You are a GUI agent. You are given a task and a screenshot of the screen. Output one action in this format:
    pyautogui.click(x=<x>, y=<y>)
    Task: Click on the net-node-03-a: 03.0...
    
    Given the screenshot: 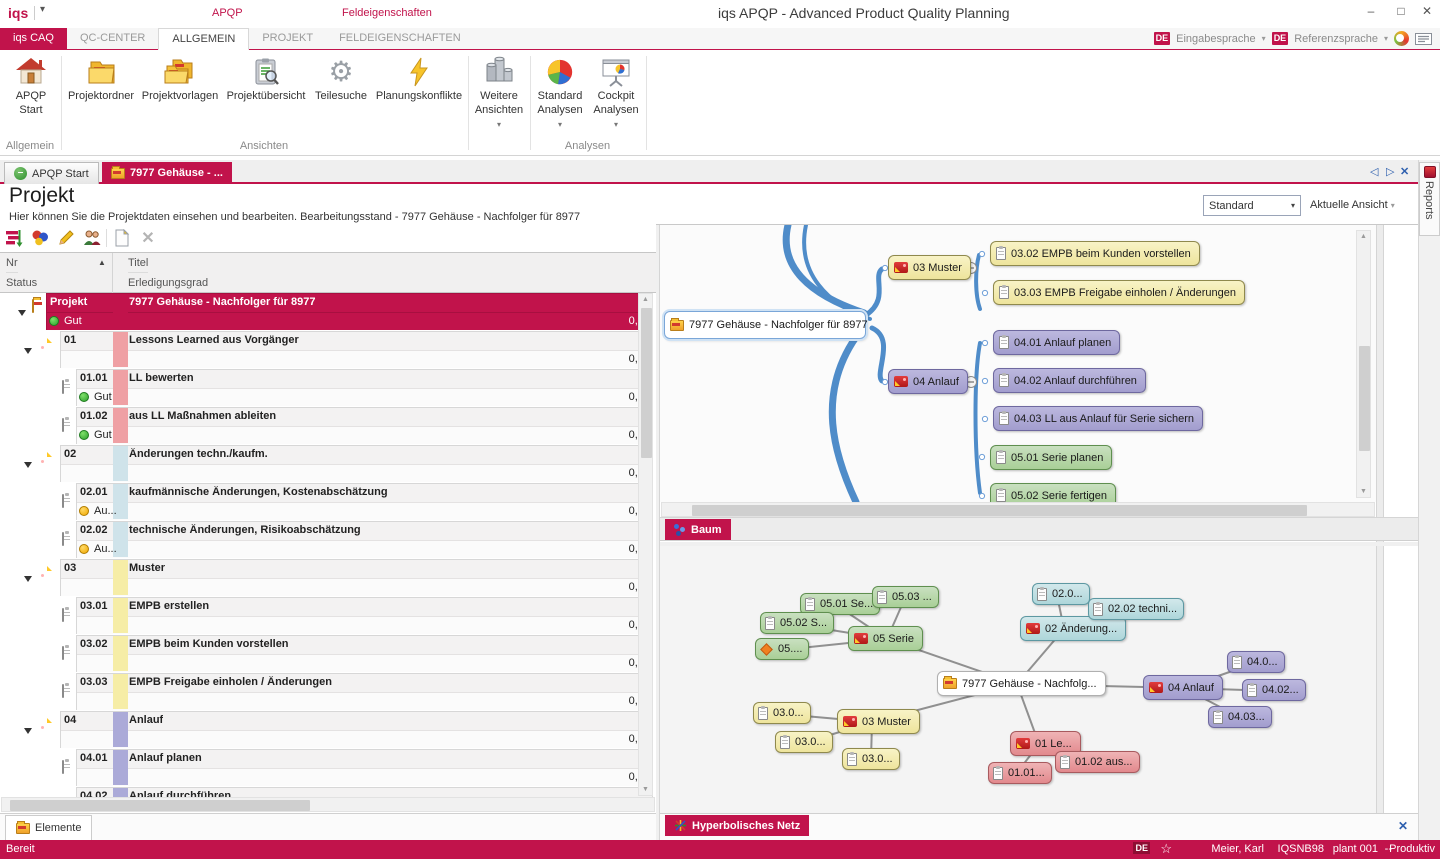 What is the action you would take?
    pyautogui.click(x=782, y=713)
    